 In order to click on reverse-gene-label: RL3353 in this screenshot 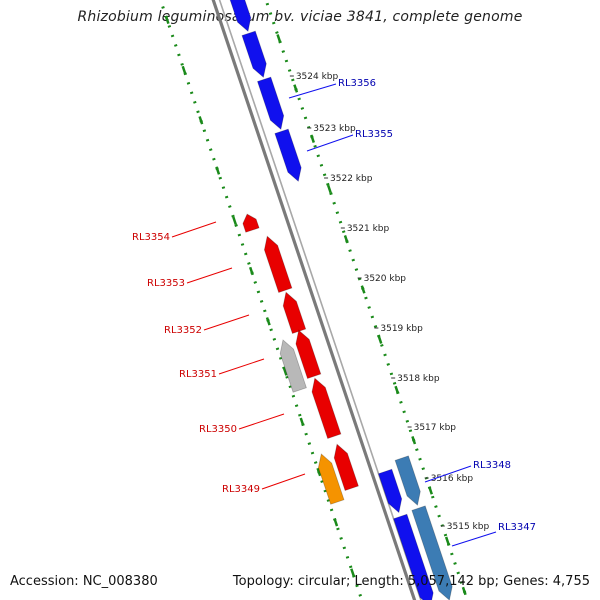, I will do `click(166, 283)`.